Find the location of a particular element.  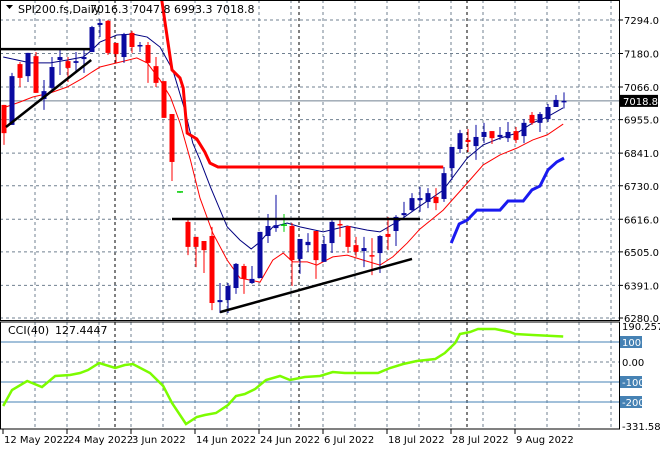

date-label: 12 May 2022 is located at coordinates (36, 440).